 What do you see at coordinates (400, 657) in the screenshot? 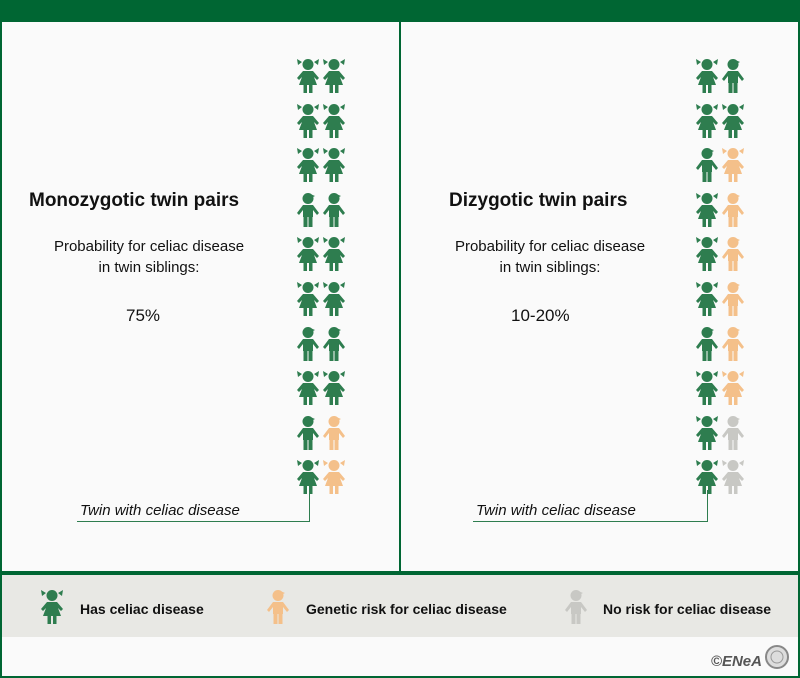
I see `footer: ©ENeA` at bounding box center [400, 657].